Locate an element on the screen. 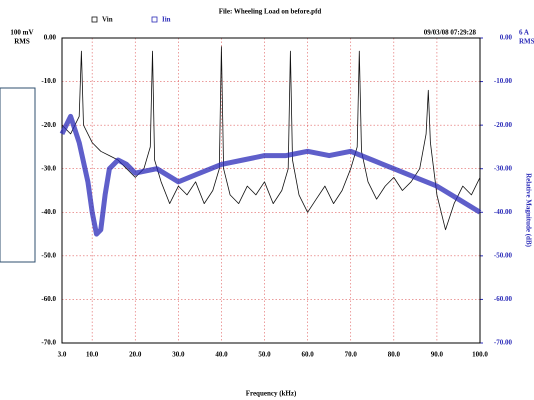 This screenshot has width=534, height=400. y-tick-label: -40.0 is located at coordinates (48, 212).